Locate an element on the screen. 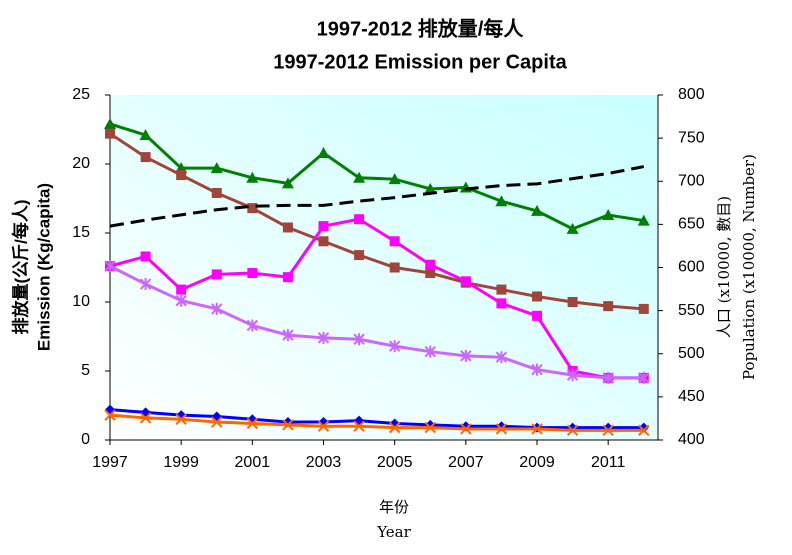 Image resolution: width=792 pixels, height=555 pixels. y-axis-label: Emission (Kg/capita) is located at coordinates (43, 267).